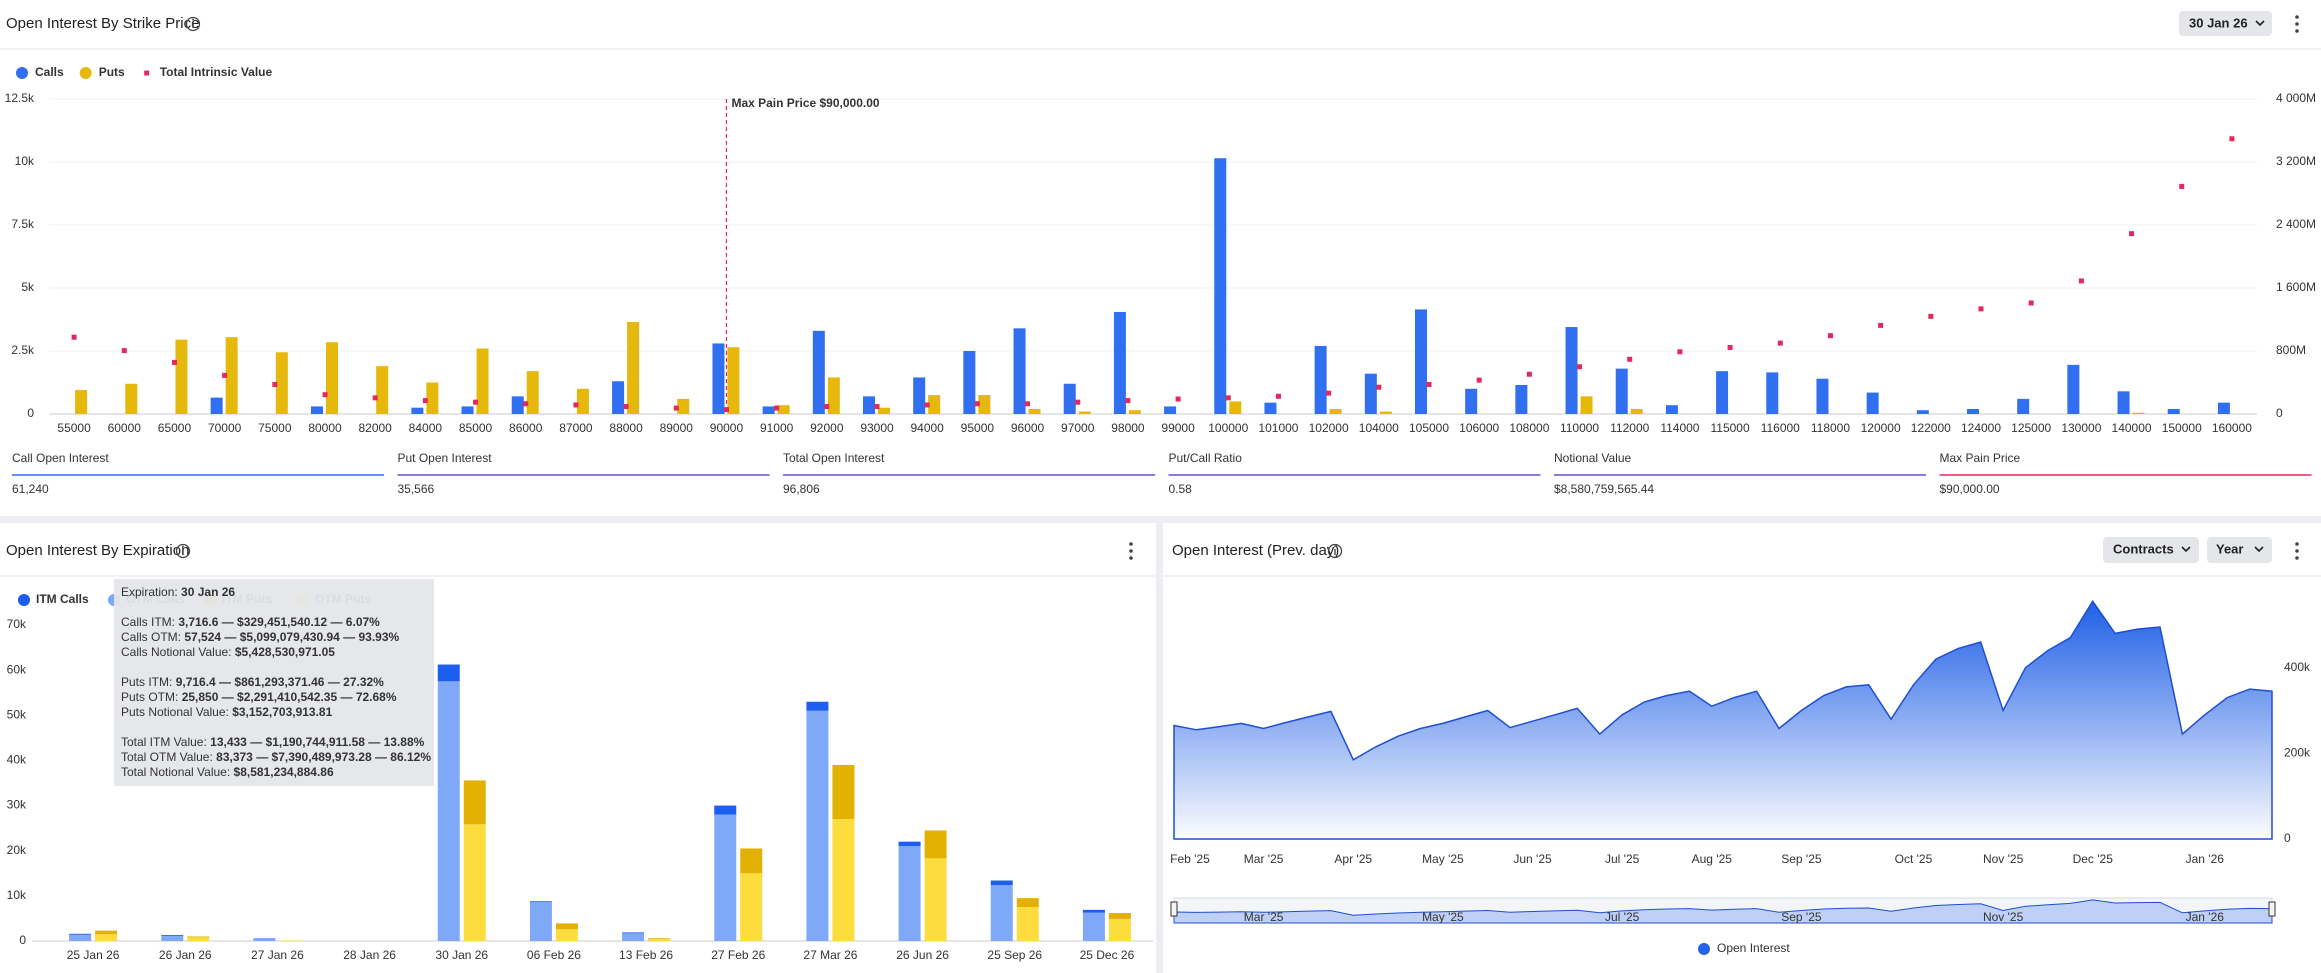  I want to click on navigator-area, so click(1723, 911).